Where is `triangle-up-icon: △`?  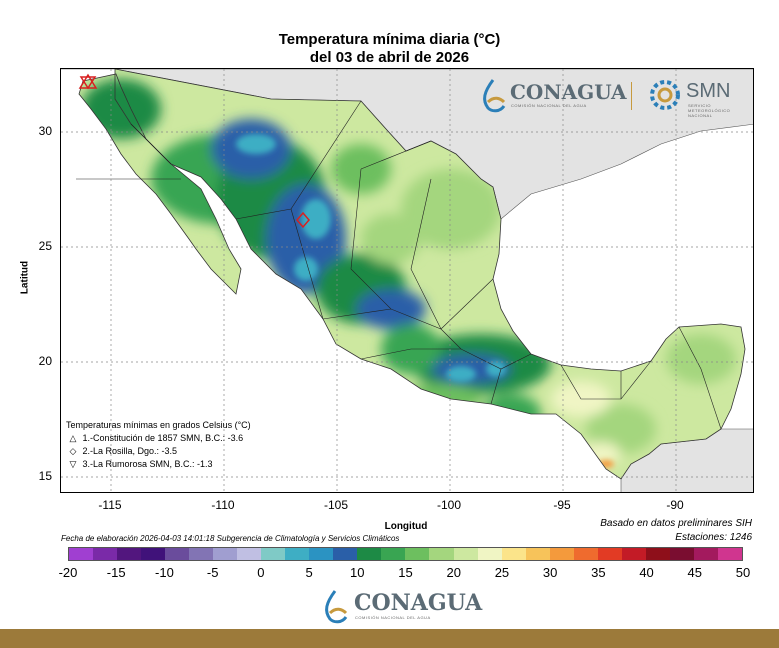
triangle-up-icon: △ is located at coordinates (73, 438).